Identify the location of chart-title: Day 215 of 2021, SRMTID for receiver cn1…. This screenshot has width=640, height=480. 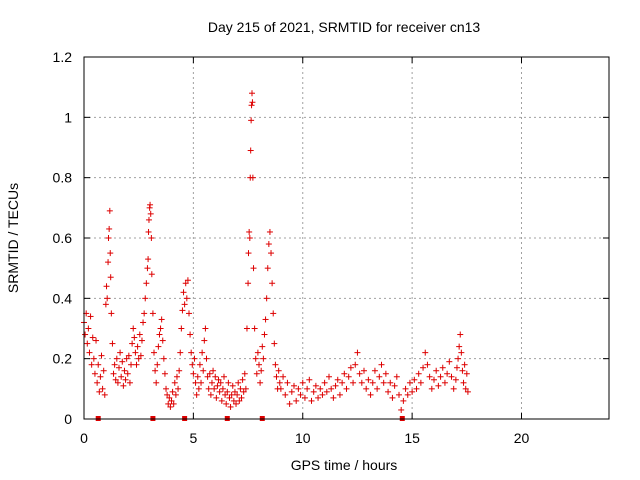
(344, 27).